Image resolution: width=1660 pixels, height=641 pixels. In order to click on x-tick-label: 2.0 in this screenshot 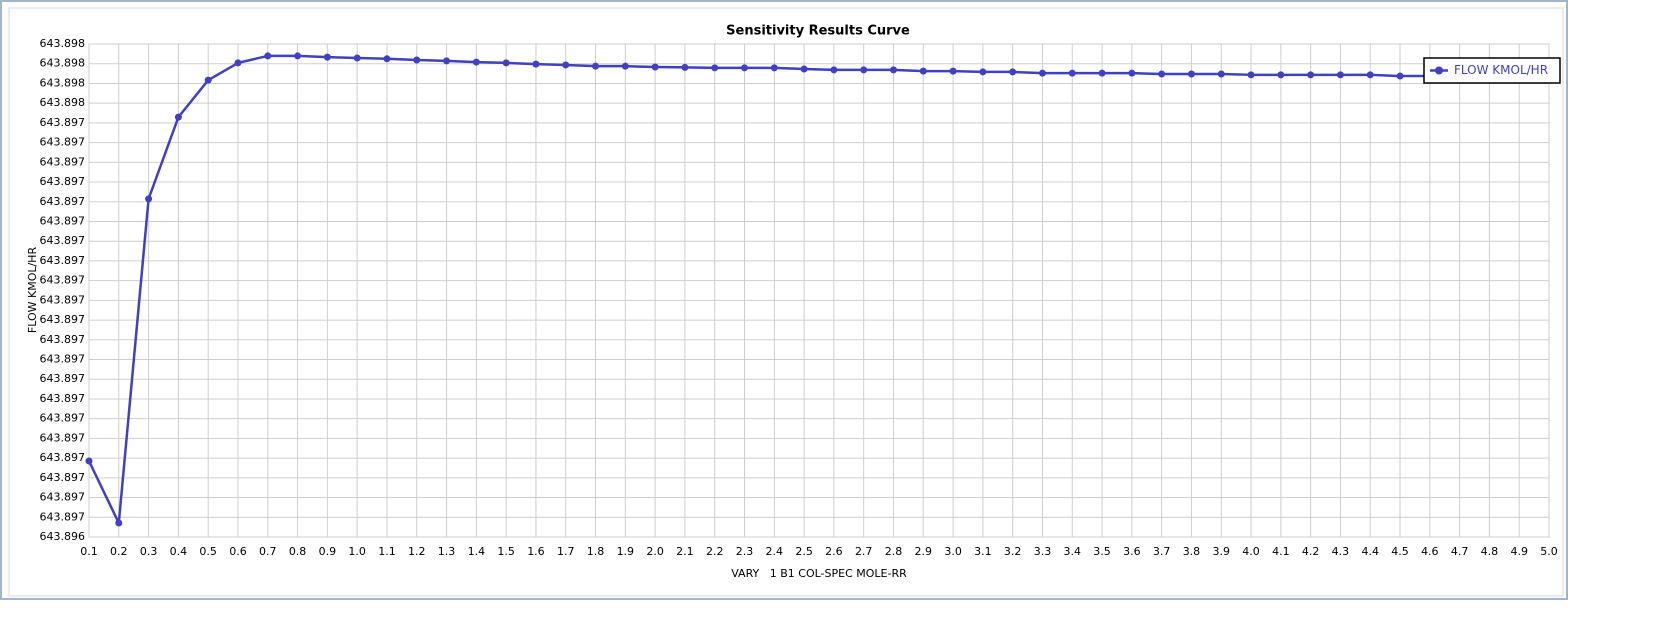, I will do `click(655, 551)`.